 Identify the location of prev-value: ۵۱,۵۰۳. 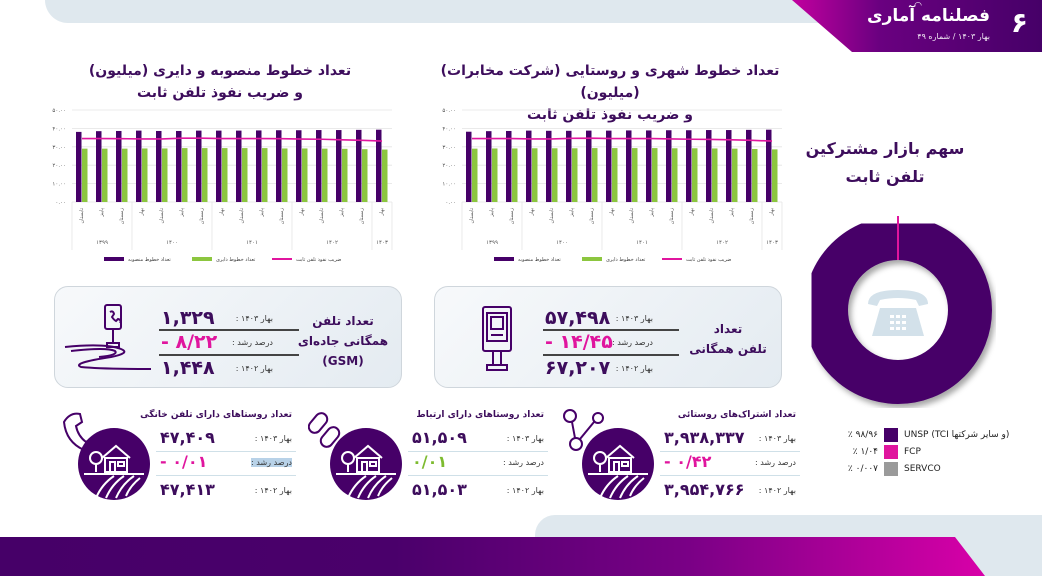
(439, 489).